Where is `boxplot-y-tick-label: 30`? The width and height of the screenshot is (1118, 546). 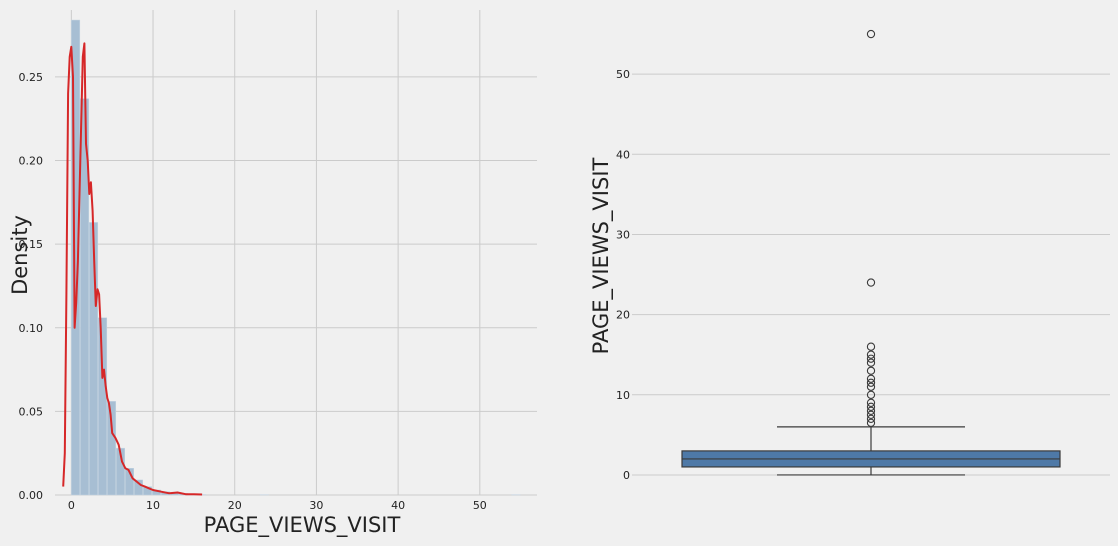 boxplot-y-tick-label: 30 is located at coordinates (623, 234).